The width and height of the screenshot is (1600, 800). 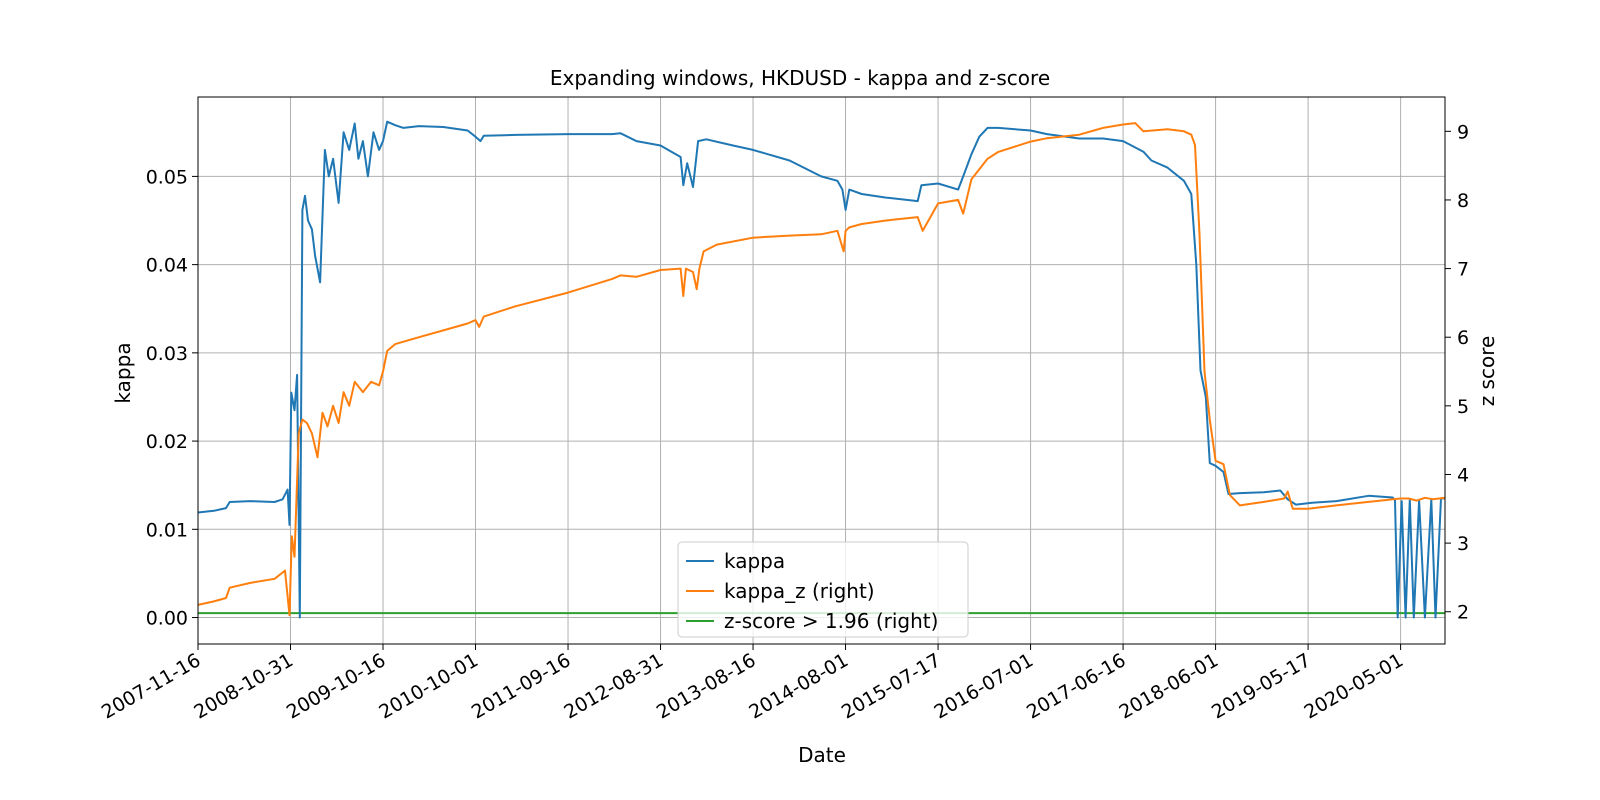 I want to click on x-tick-label: 2007-11-16, so click(x=151, y=686).